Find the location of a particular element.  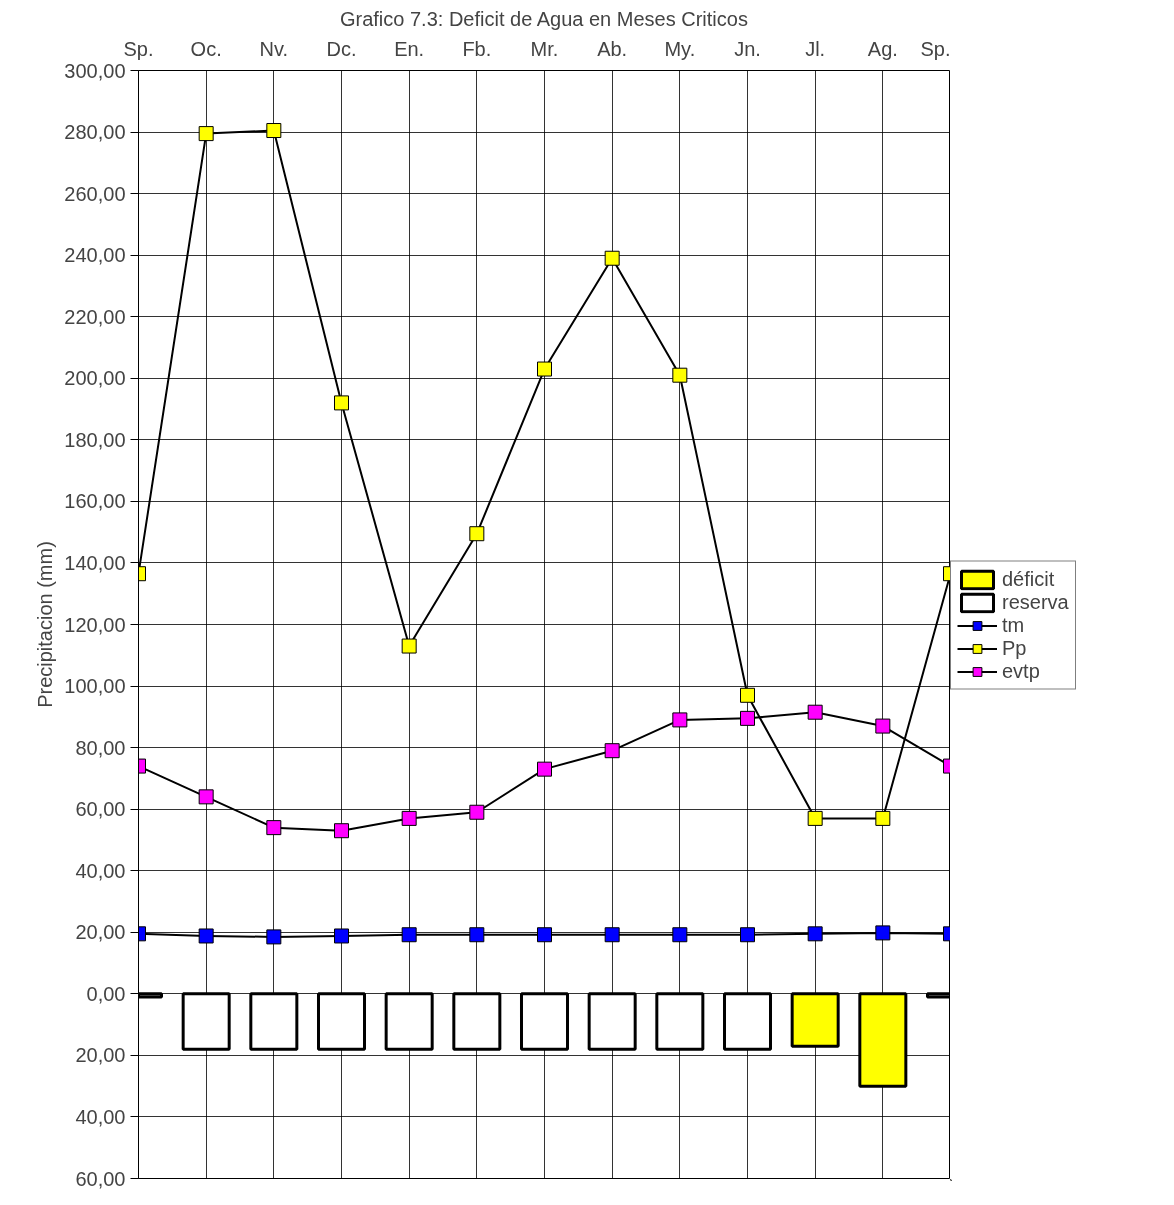

x-tick-label: En. is located at coordinates (409, 48).